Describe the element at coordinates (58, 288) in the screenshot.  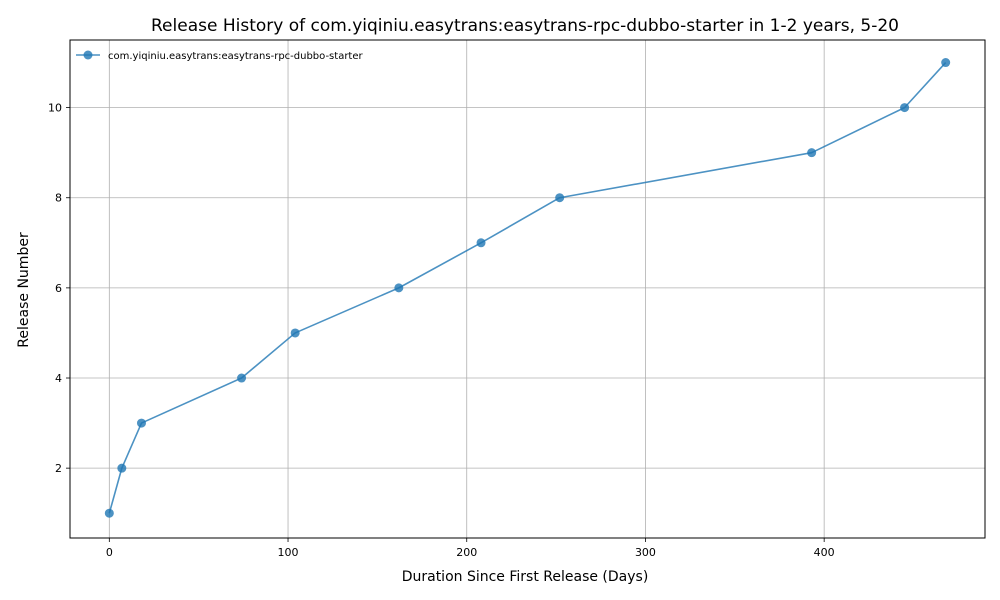
I see `y-tick-label: 6` at that location.